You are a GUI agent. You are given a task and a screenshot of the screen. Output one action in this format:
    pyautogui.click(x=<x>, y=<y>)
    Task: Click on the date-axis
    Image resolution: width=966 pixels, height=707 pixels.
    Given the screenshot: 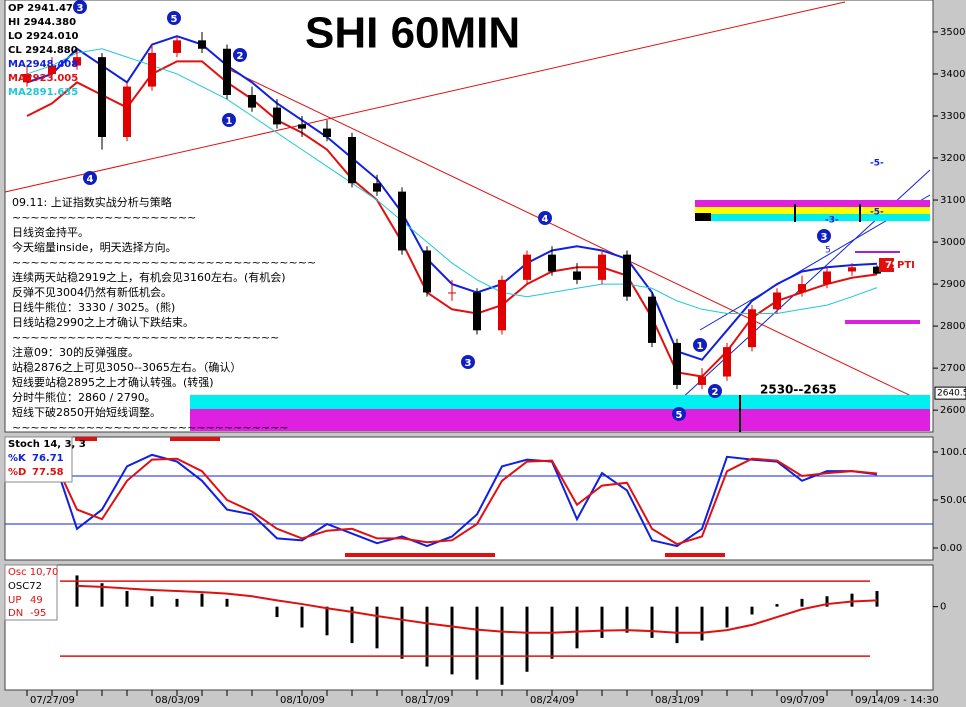 What is the action you would take?
    pyautogui.click(x=483, y=699)
    